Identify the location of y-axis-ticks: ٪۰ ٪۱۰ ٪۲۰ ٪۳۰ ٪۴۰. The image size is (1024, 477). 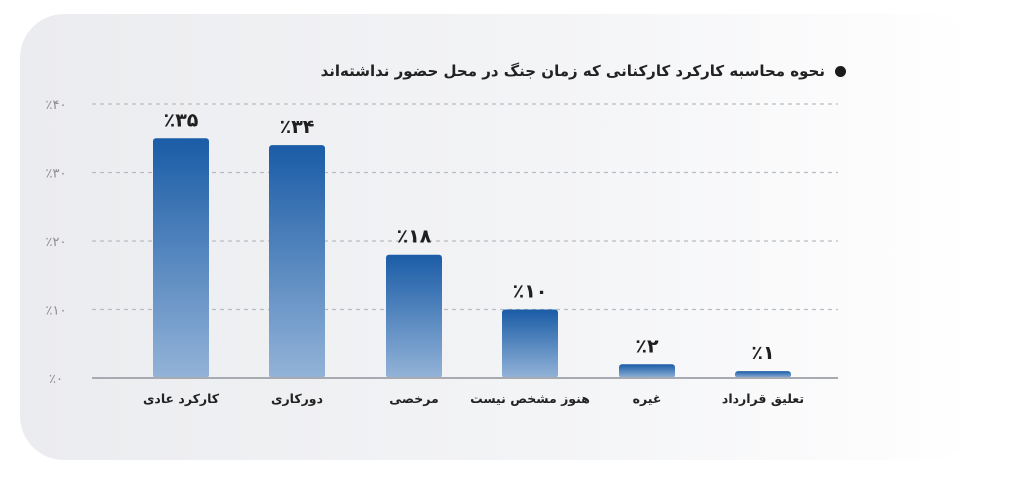
(56, 242).